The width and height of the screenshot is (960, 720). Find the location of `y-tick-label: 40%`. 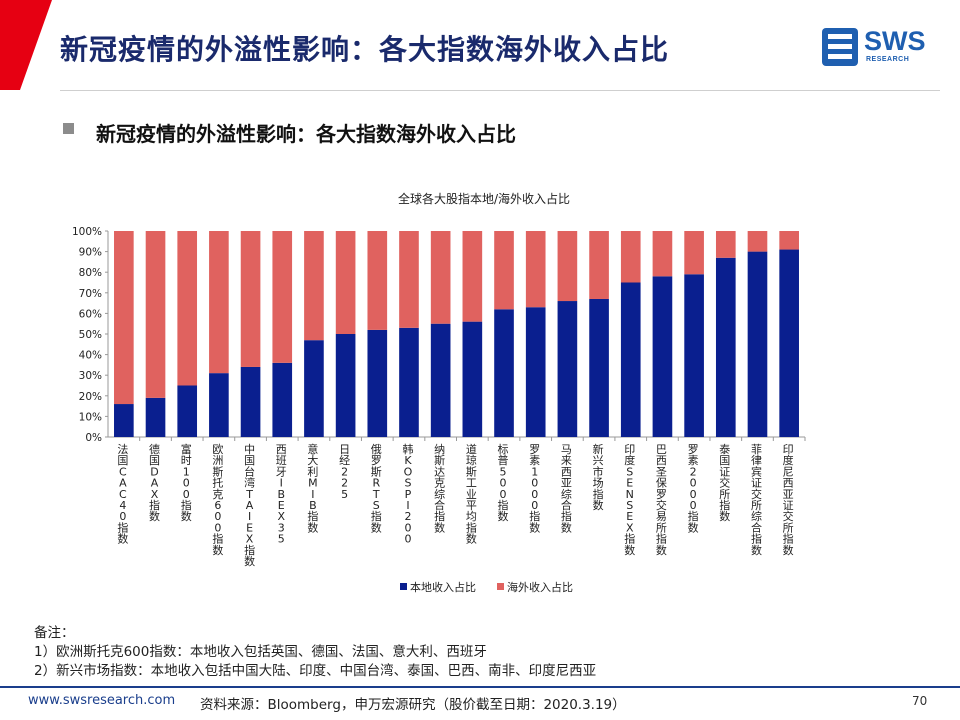

y-tick-label: 40% is located at coordinates (90, 356).